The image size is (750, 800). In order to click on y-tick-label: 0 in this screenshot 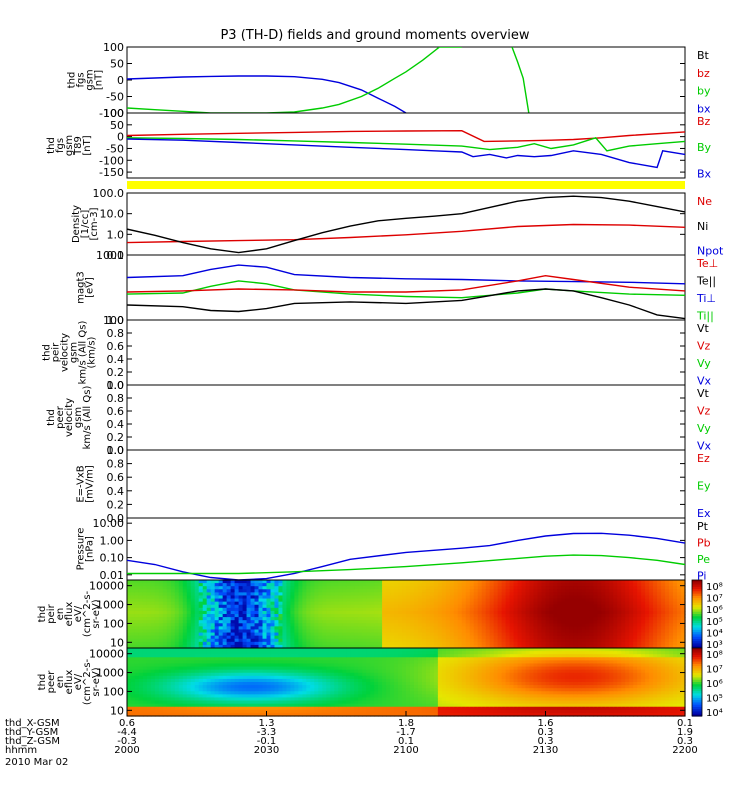, I will do `click(120, 80)`.